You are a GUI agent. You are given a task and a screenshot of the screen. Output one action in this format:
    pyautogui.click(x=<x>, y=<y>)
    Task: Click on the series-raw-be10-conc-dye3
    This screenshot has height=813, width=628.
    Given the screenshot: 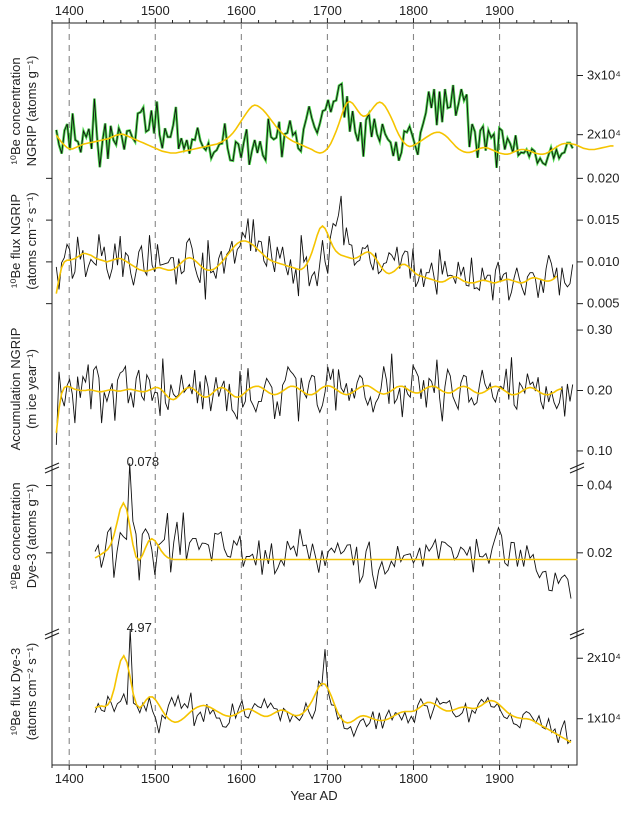 What is the action you would take?
    pyautogui.click(x=333, y=531)
    